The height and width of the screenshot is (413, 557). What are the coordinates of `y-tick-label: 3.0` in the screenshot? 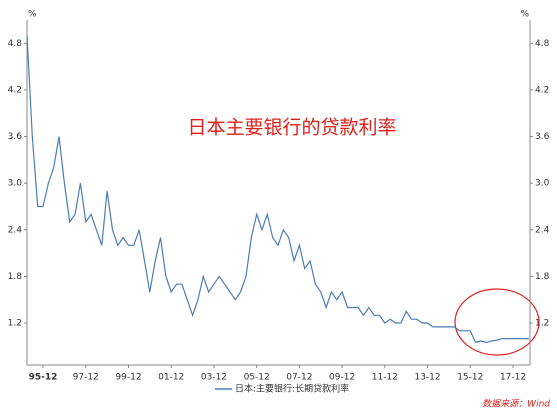 It's located at (15, 184).